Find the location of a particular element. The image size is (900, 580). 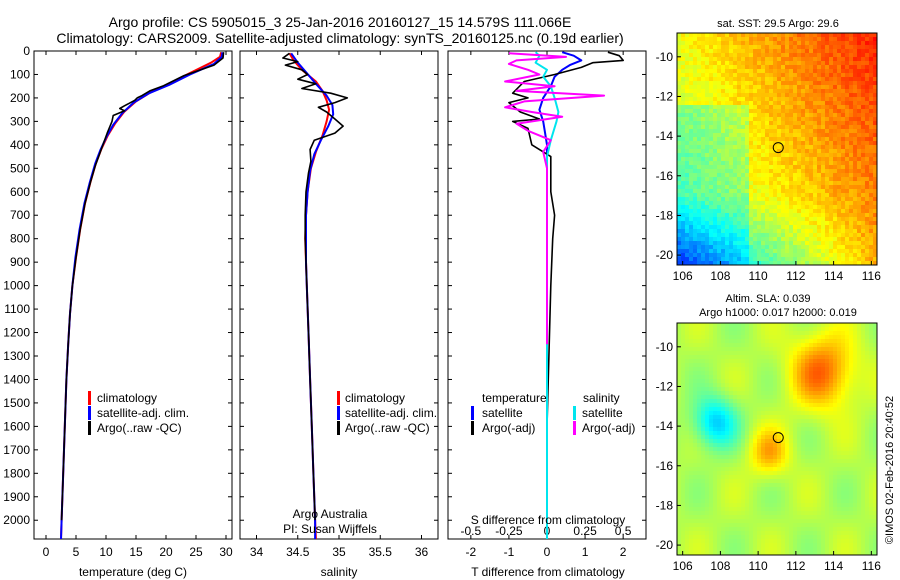

sst-map-title: sat. SST: 29.5 Argo: 29.6 is located at coordinates (778, 24).